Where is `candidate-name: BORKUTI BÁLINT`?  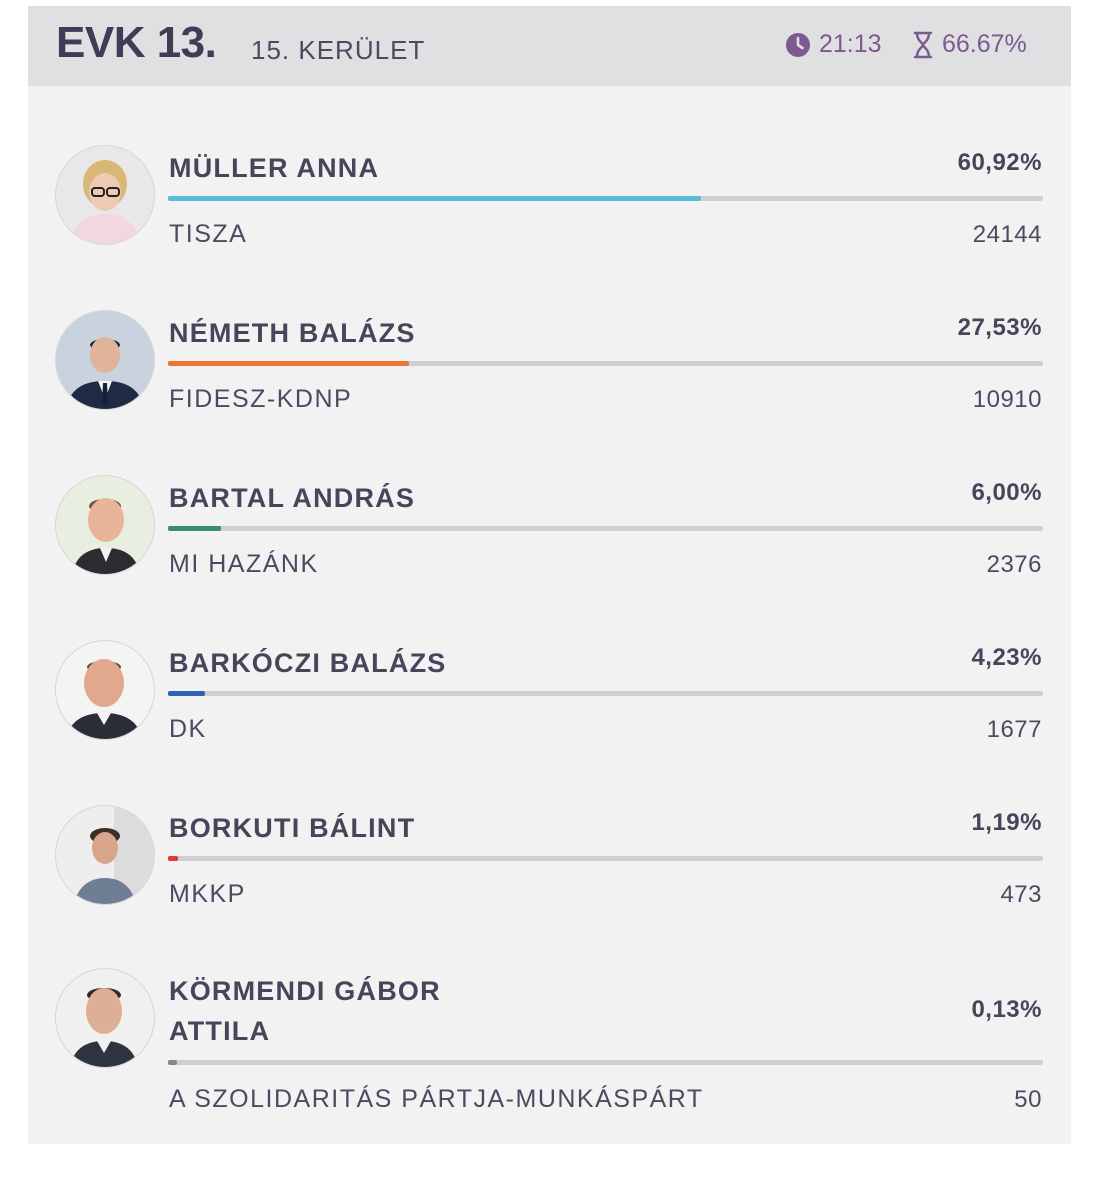
candidate-name: BORKUTI BÁLINT is located at coordinates (292, 828).